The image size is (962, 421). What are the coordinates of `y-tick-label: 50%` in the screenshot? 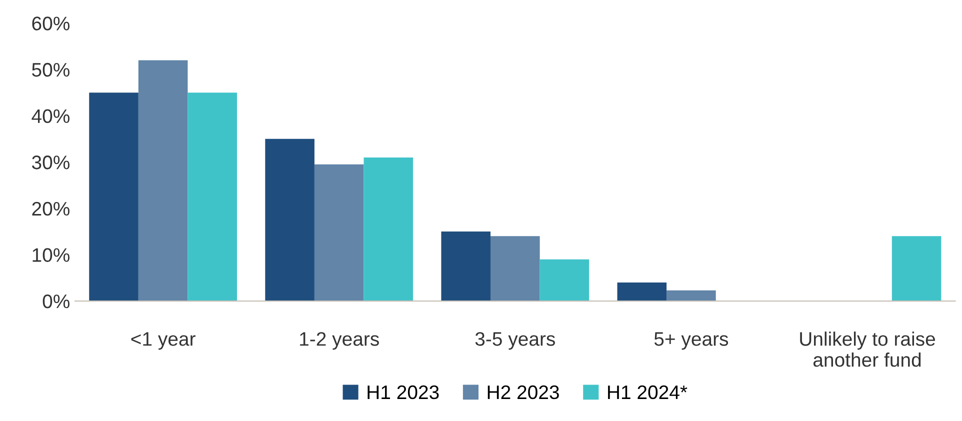 It's located at (51, 69).